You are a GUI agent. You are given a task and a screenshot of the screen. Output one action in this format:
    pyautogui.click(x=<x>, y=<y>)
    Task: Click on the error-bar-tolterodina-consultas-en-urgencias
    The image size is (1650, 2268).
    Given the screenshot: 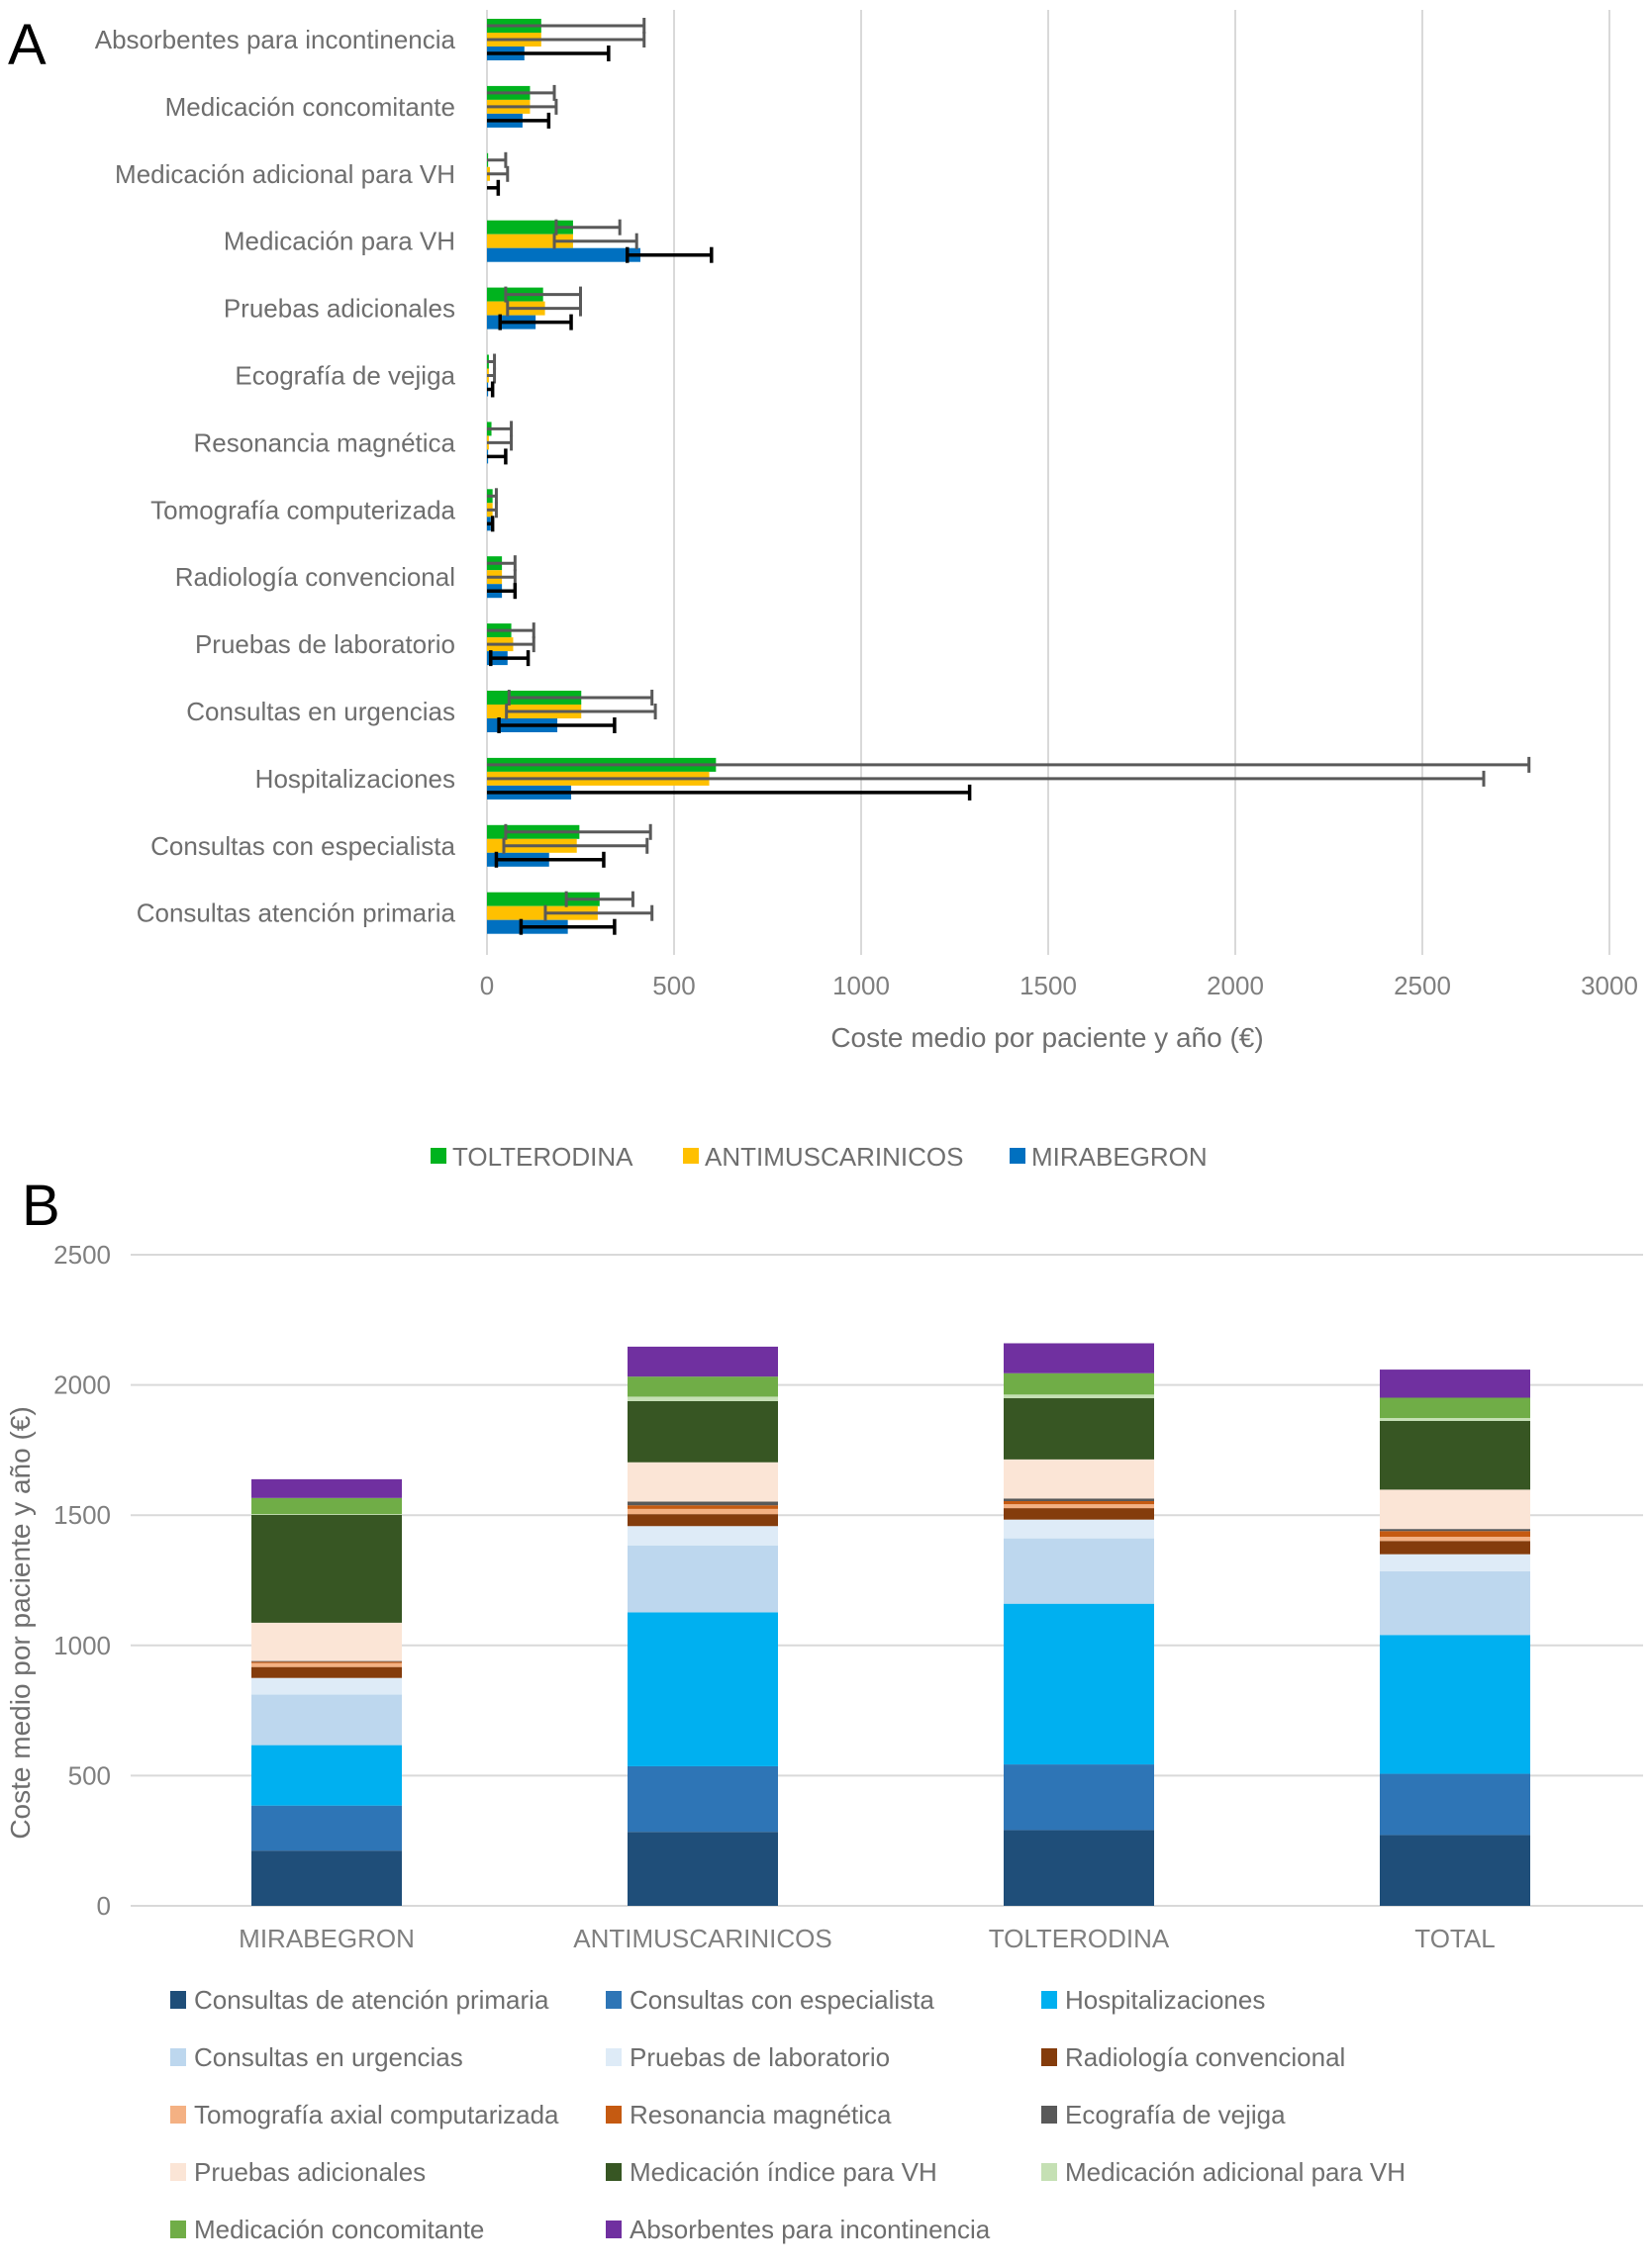 What is the action you would take?
    pyautogui.click(x=580, y=698)
    